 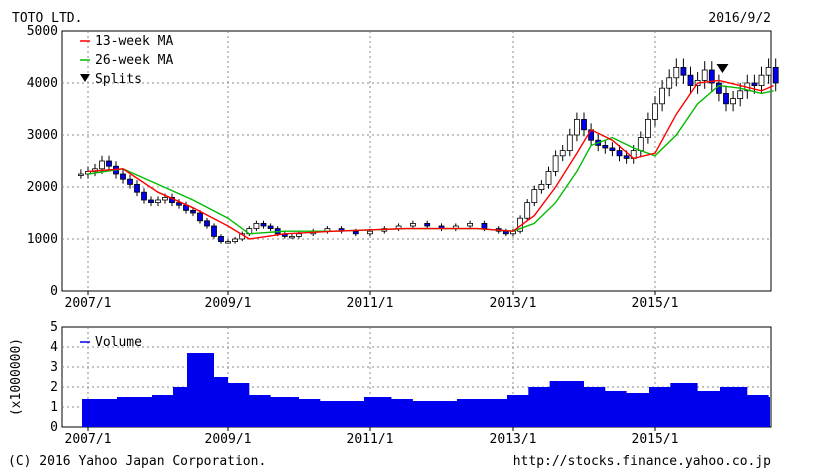 What do you see at coordinates (88, 439) in the screenshot?
I see `volume-x-tick-label: 2007/1` at bounding box center [88, 439].